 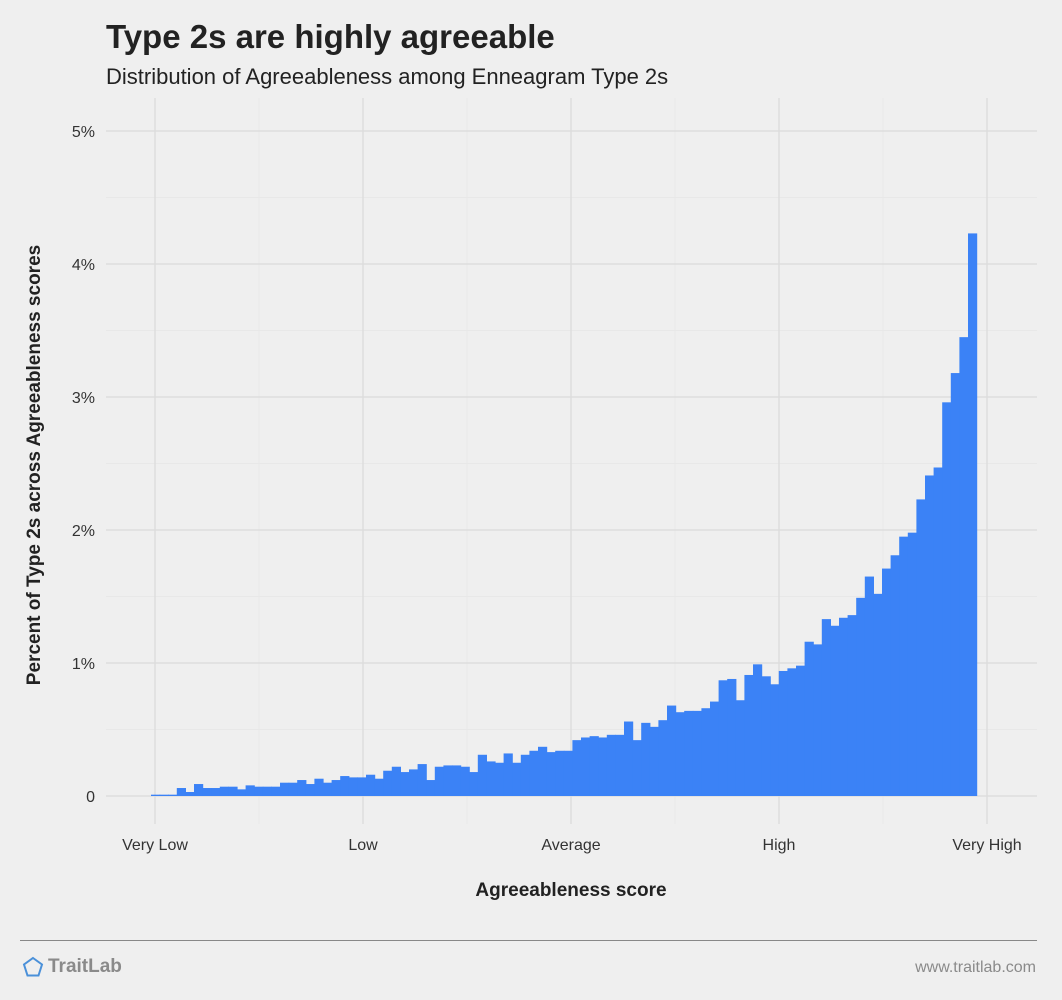 I want to click on x-tick-label: Very High, so click(x=986, y=845).